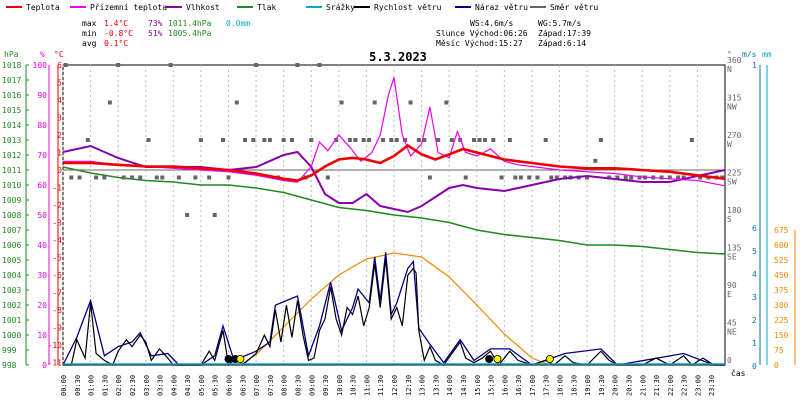 Image resolution: width=800 pixels, height=400 pixels. Describe the element at coordinates (42, 155) in the screenshot. I see `pct-tick: 70` at that location.